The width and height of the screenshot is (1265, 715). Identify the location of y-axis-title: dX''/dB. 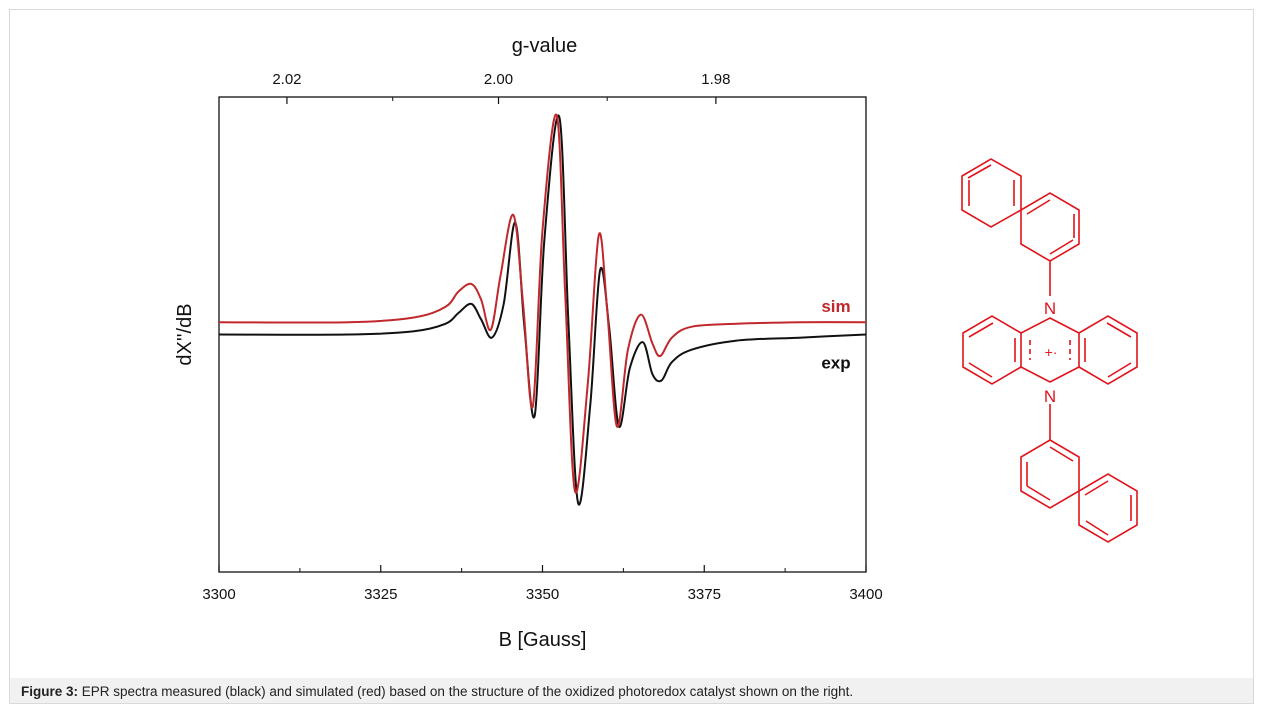
(185, 334).